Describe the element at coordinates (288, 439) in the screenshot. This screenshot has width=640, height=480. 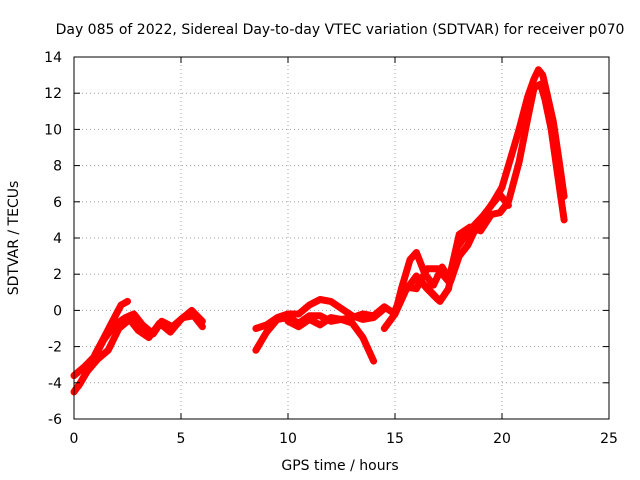
I see `x-tick-label: 10` at that location.